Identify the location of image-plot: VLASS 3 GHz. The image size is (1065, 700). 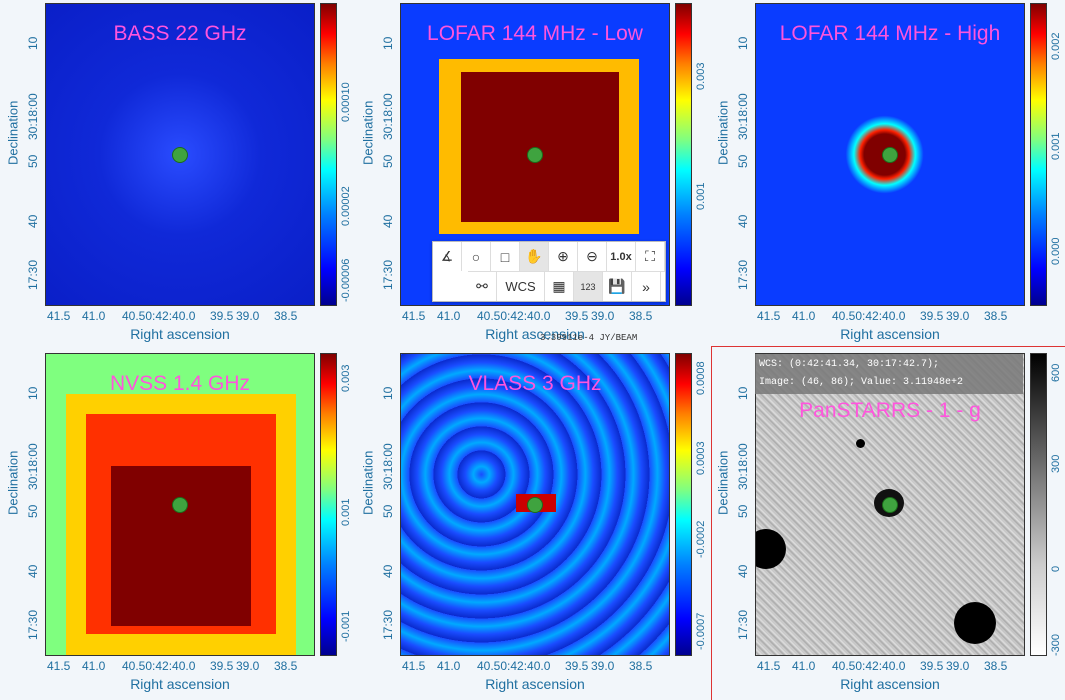
(535, 504).